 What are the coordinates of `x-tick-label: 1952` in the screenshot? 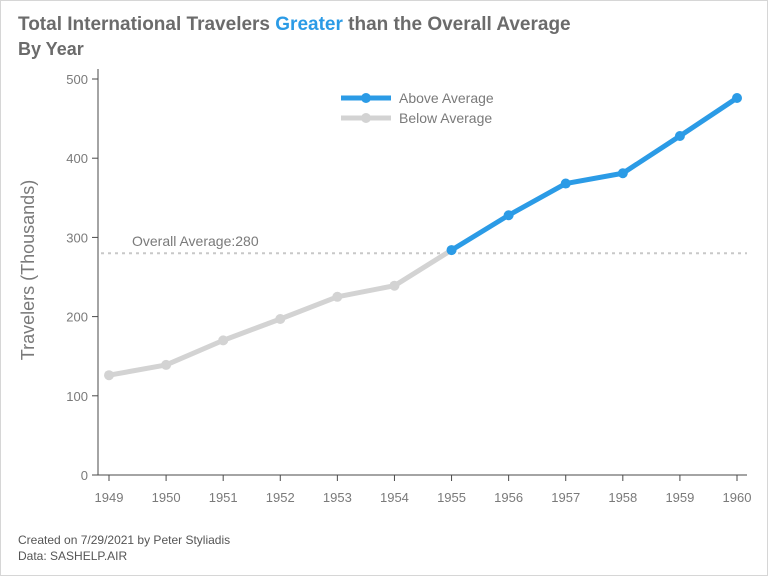 It's located at (280, 497).